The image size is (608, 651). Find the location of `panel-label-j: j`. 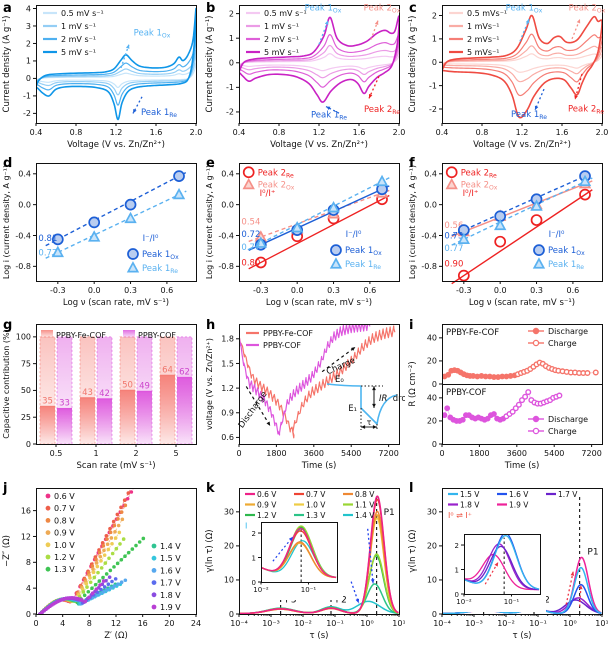

panel-label-j: j is located at coordinates (5, 488).